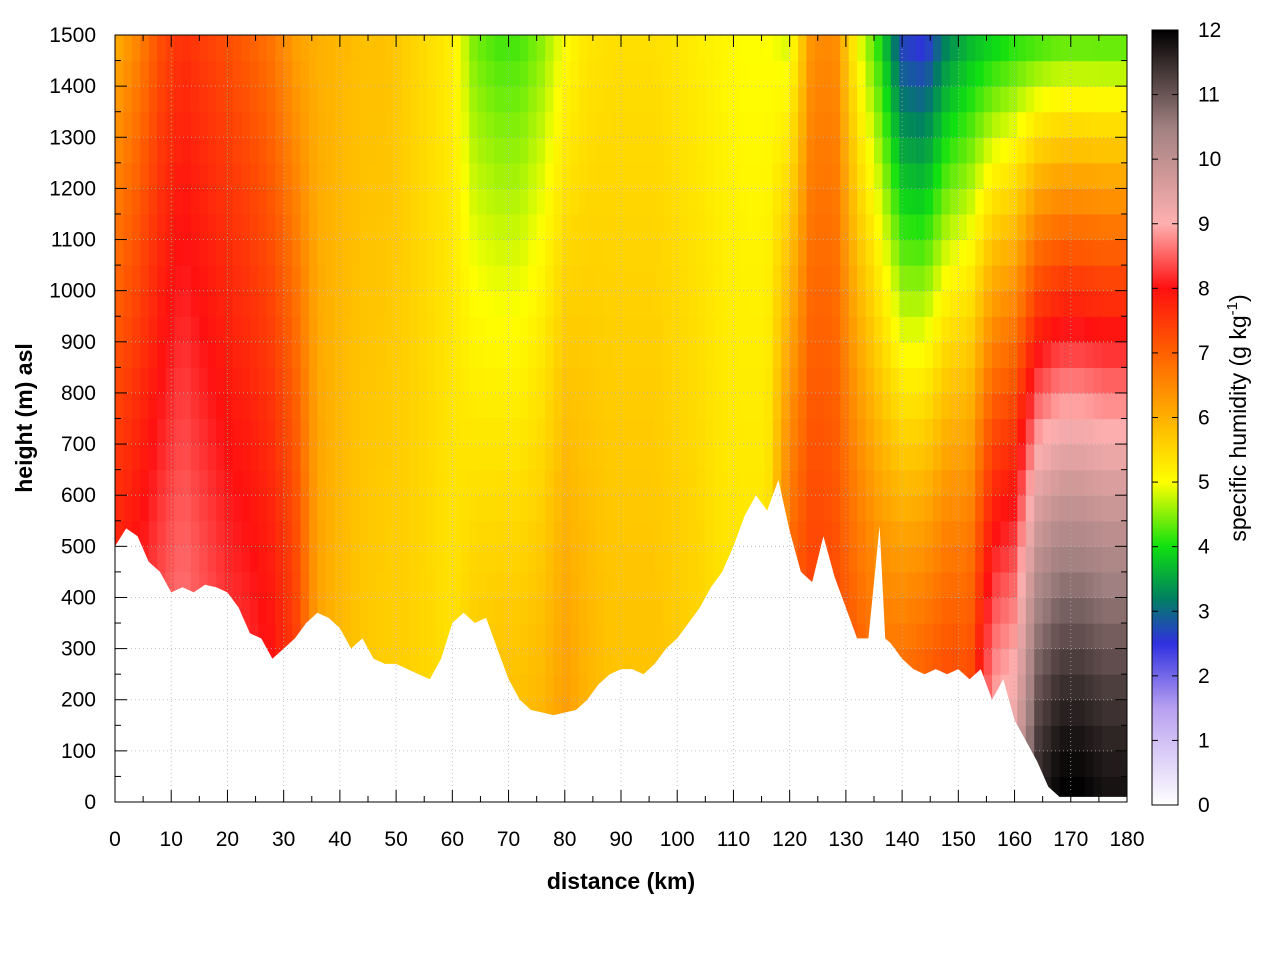  What do you see at coordinates (1204, 482) in the screenshot?
I see `colorbar-tick-label: 5` at bounding box center [1204, 482].